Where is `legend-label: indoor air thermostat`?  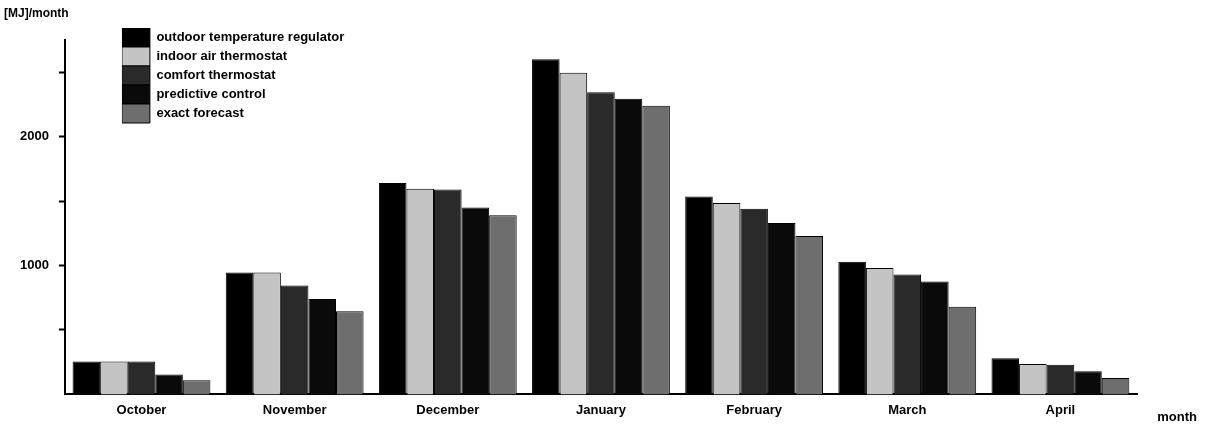 legend-label: indoor air thermostat is located at coordinates (222, 56).